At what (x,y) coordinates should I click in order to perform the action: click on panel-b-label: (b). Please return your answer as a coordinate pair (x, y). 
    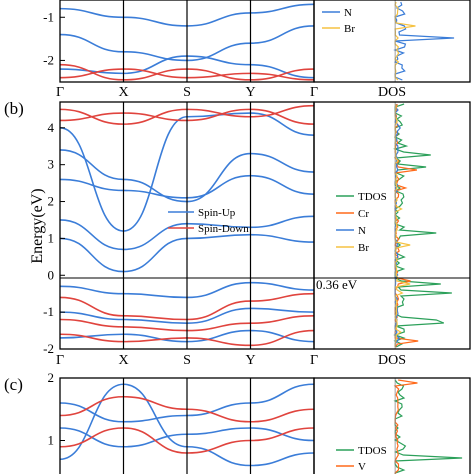
    Looking at the image, I should click on (14, 108).